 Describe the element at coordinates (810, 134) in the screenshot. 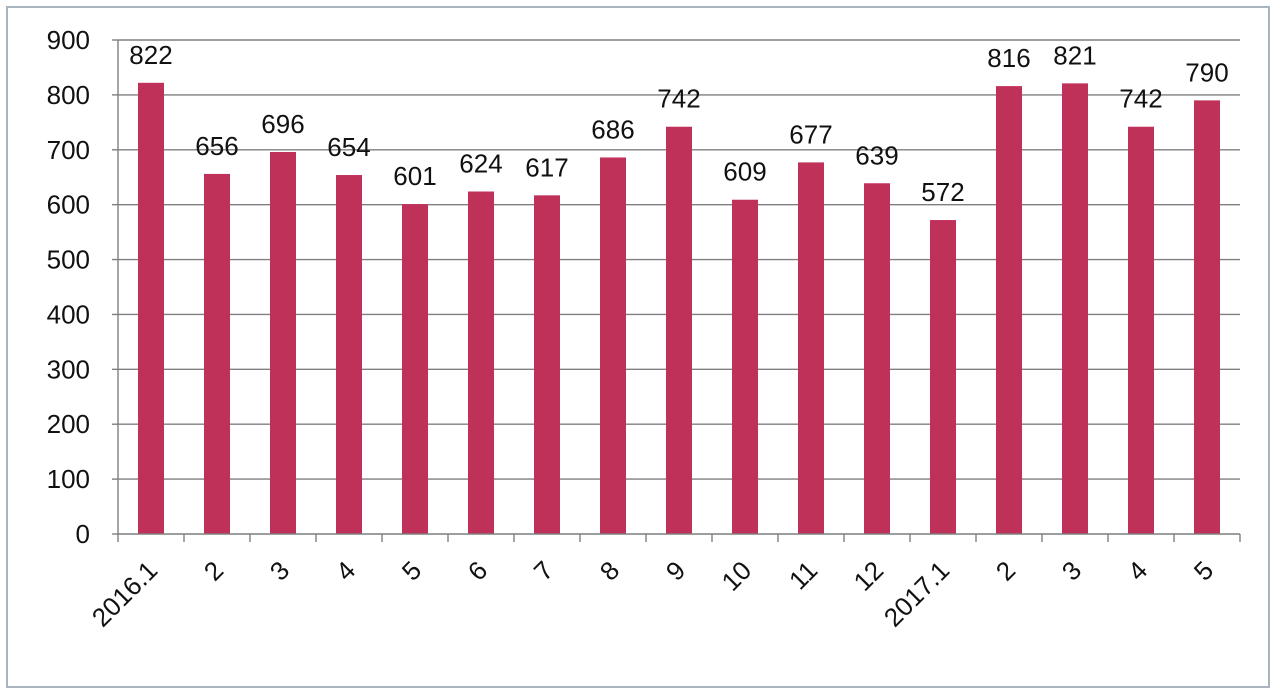

I see `data-label: 677` at that location.